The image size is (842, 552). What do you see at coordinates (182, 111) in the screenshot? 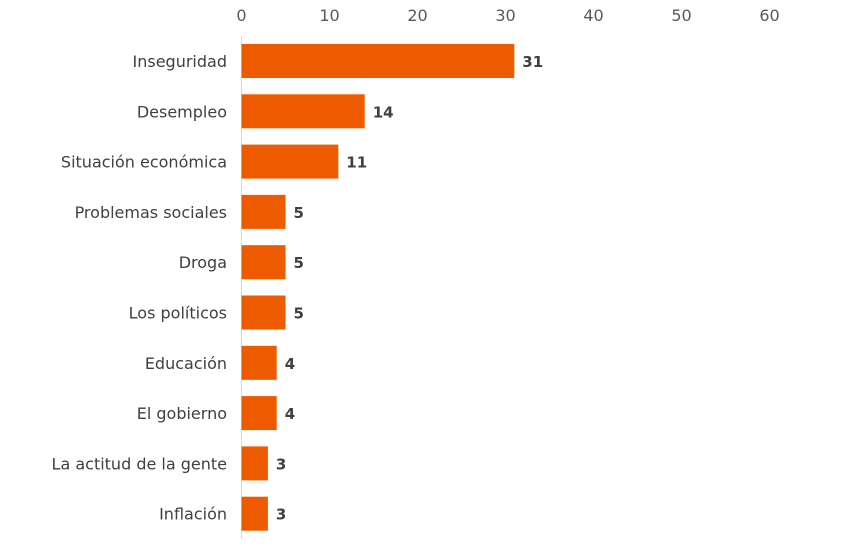
I see `category-label: Desempleo` at bounding box center [182, 111].